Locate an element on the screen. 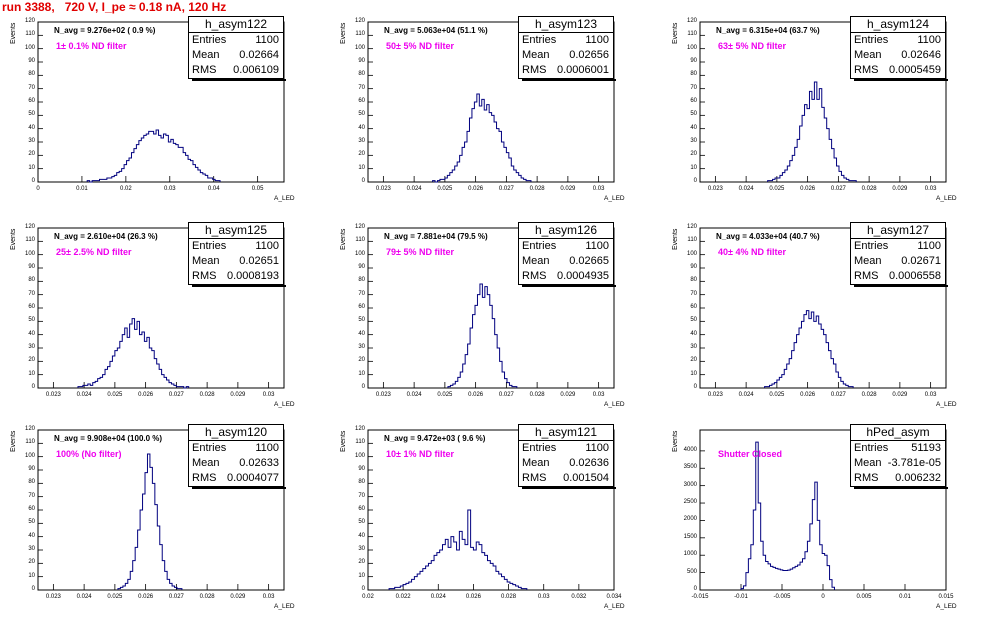  x-tick-label: 0.02 is located at coordinates (368, 597).